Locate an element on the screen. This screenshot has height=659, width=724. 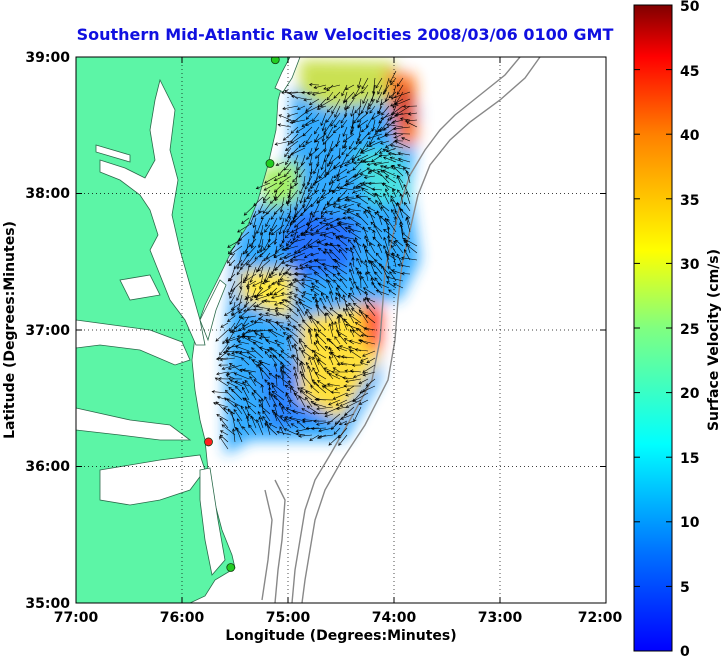
x-tick-label: 73:00 is located at coordinates (500, 618).